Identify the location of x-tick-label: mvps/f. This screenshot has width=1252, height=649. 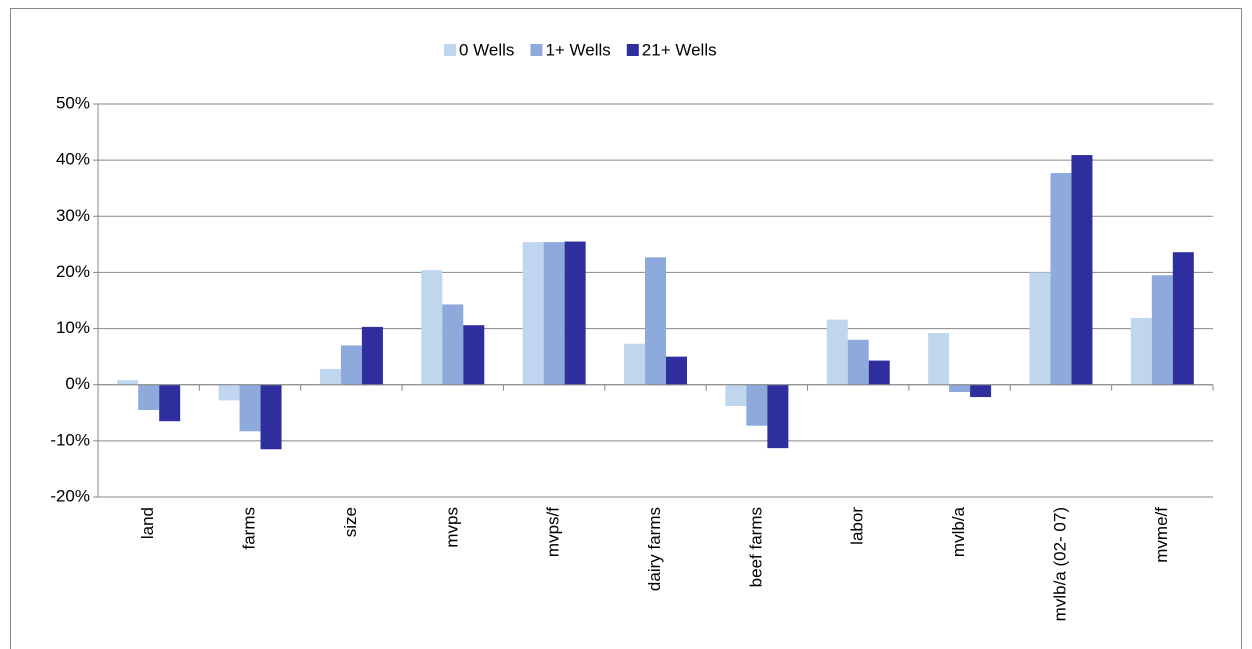
(553, 532).